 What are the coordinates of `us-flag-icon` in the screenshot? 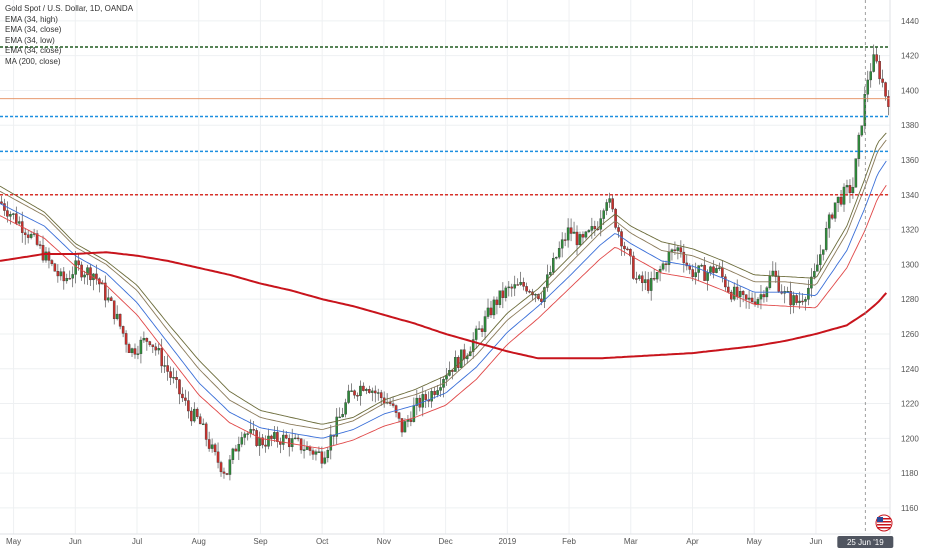 It's located at (884, 523).